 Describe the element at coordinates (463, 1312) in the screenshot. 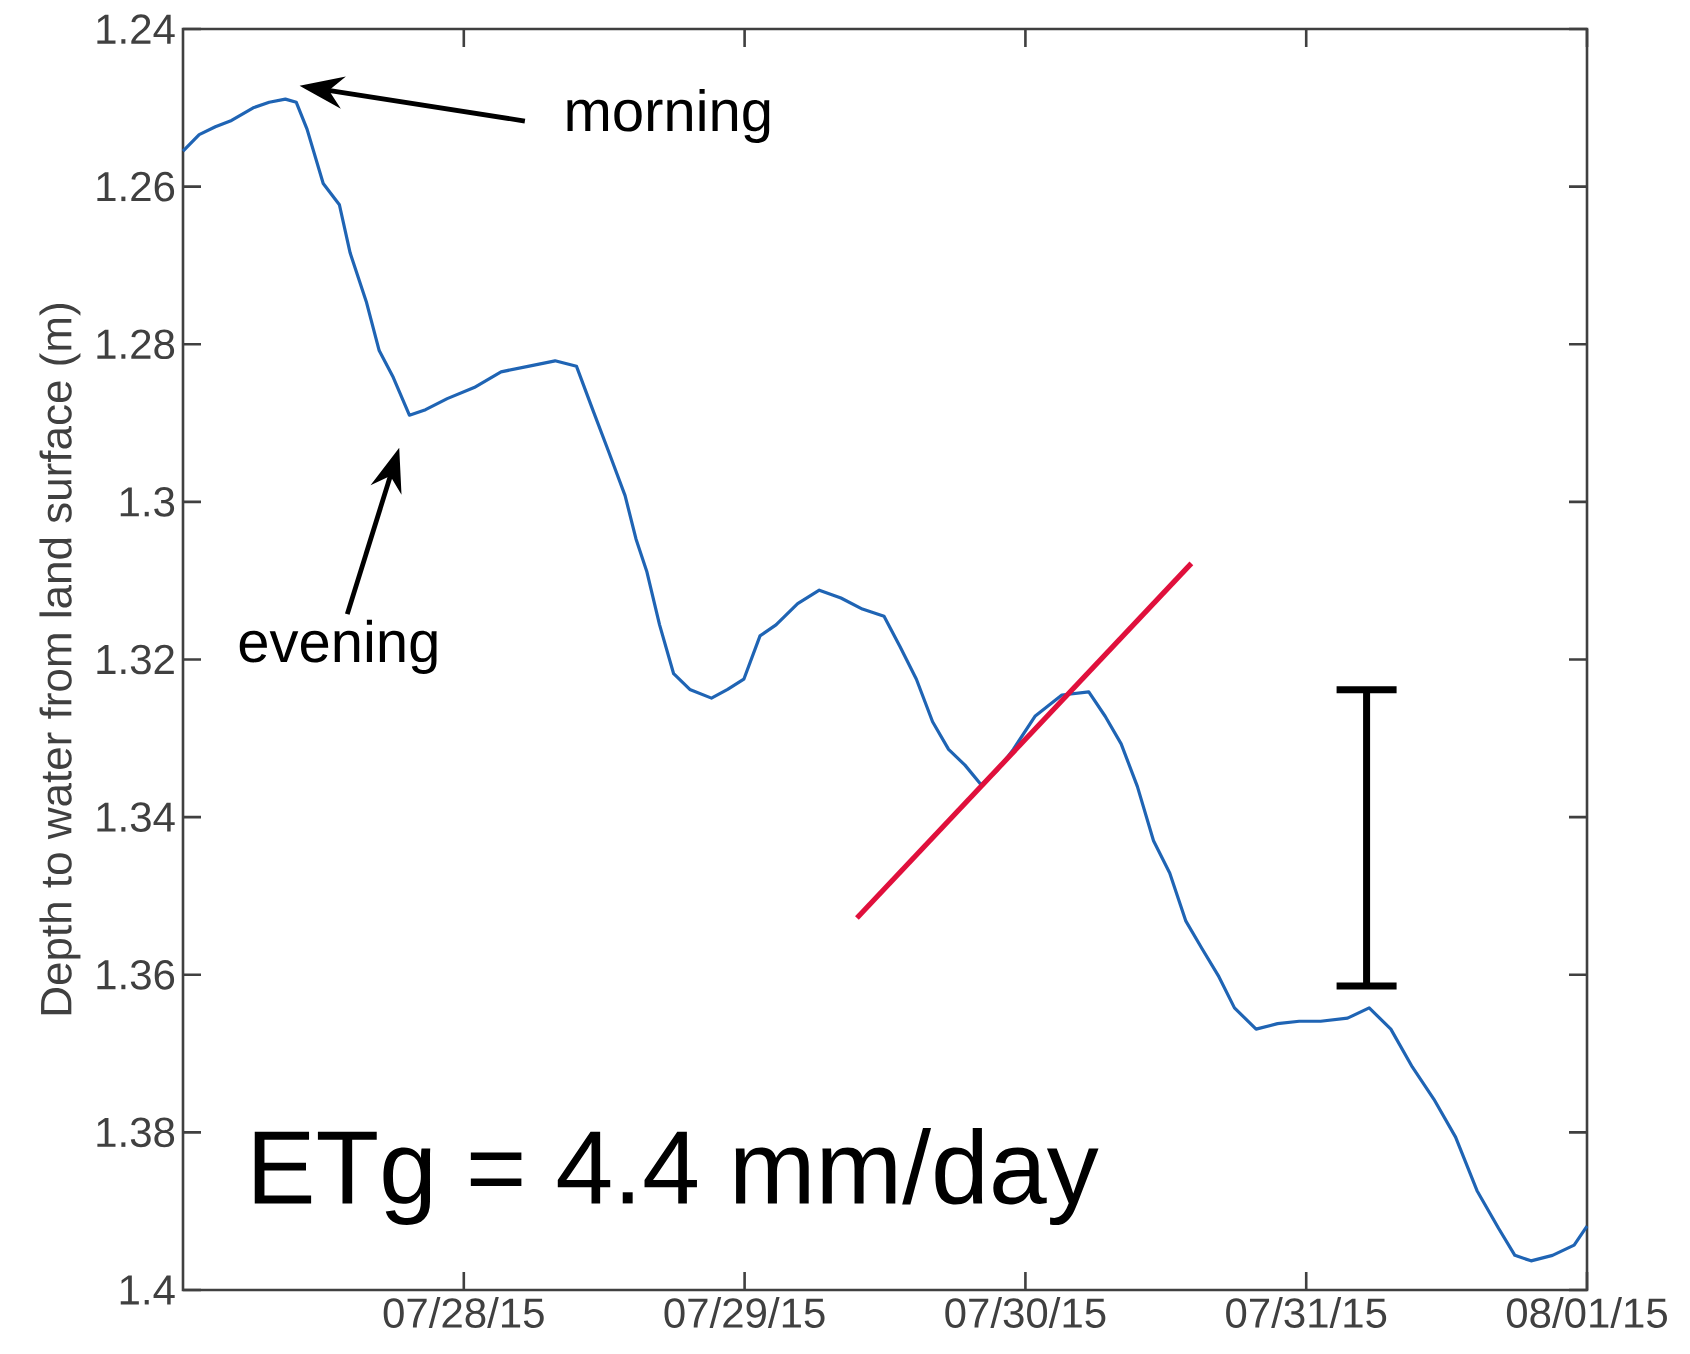

I see `x-tick-label: 07/28/15` at that location.